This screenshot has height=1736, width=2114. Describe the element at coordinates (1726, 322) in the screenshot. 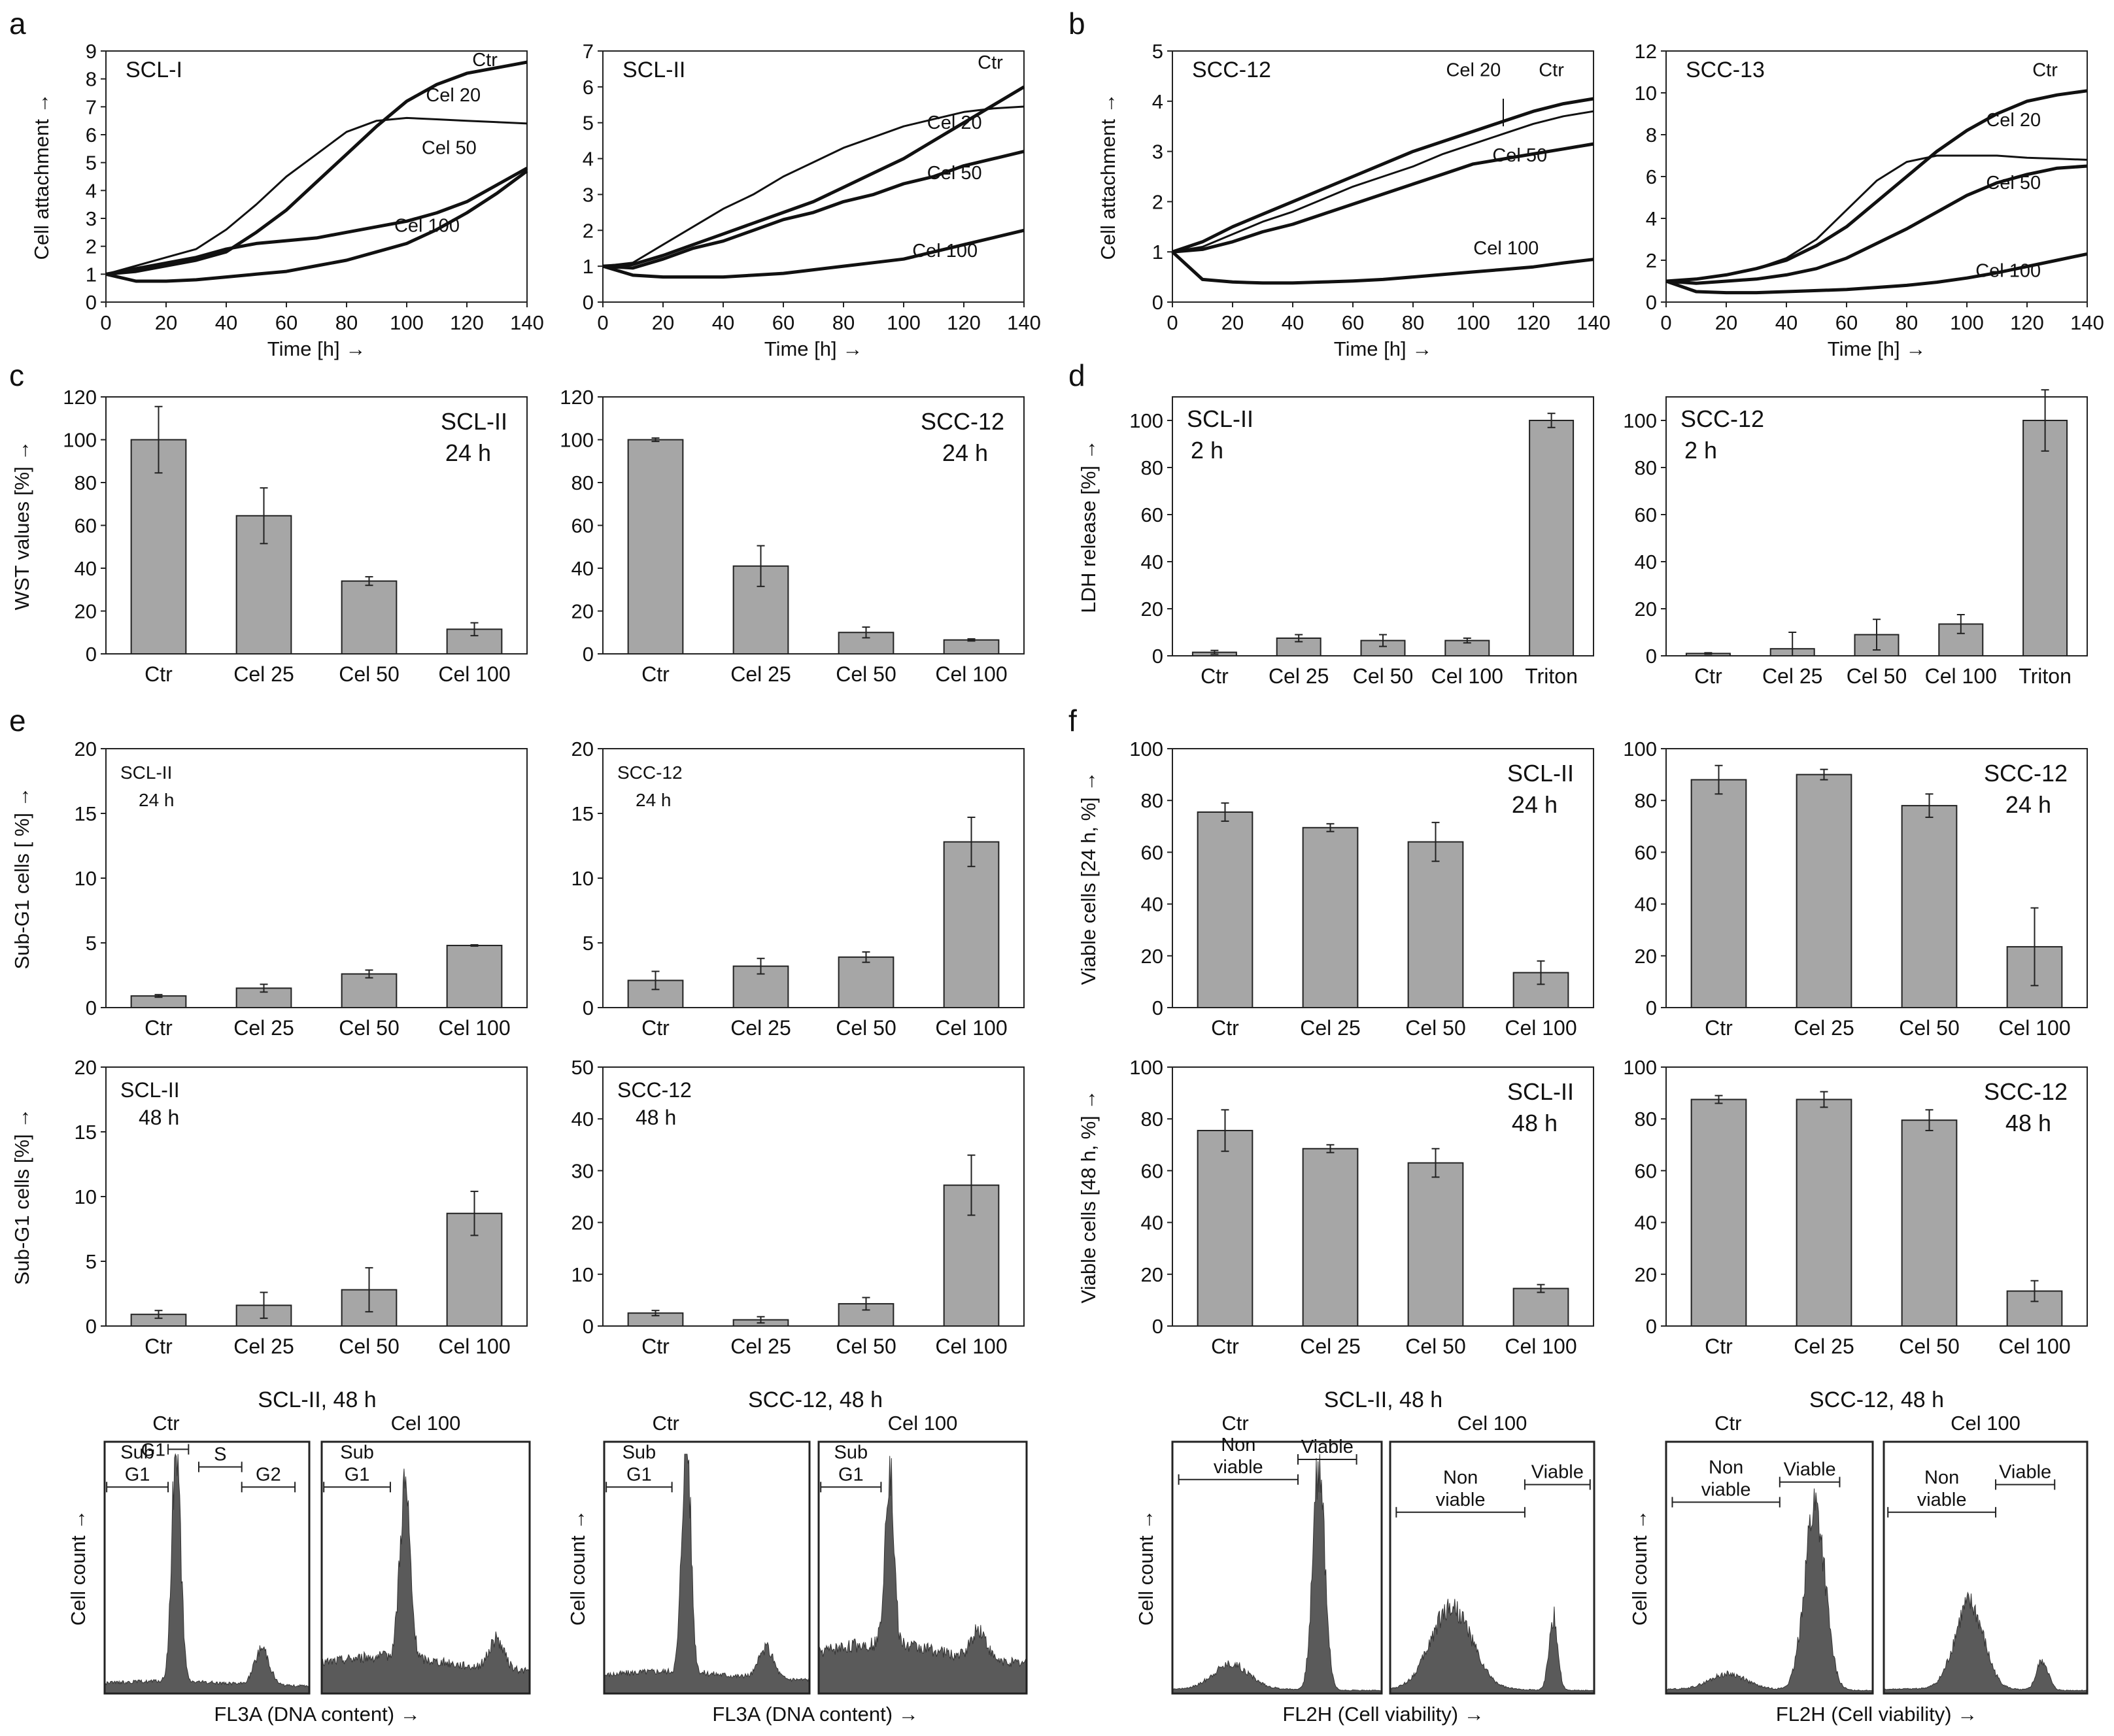

I see `chart-b2-xtick-label: 20` at that location.